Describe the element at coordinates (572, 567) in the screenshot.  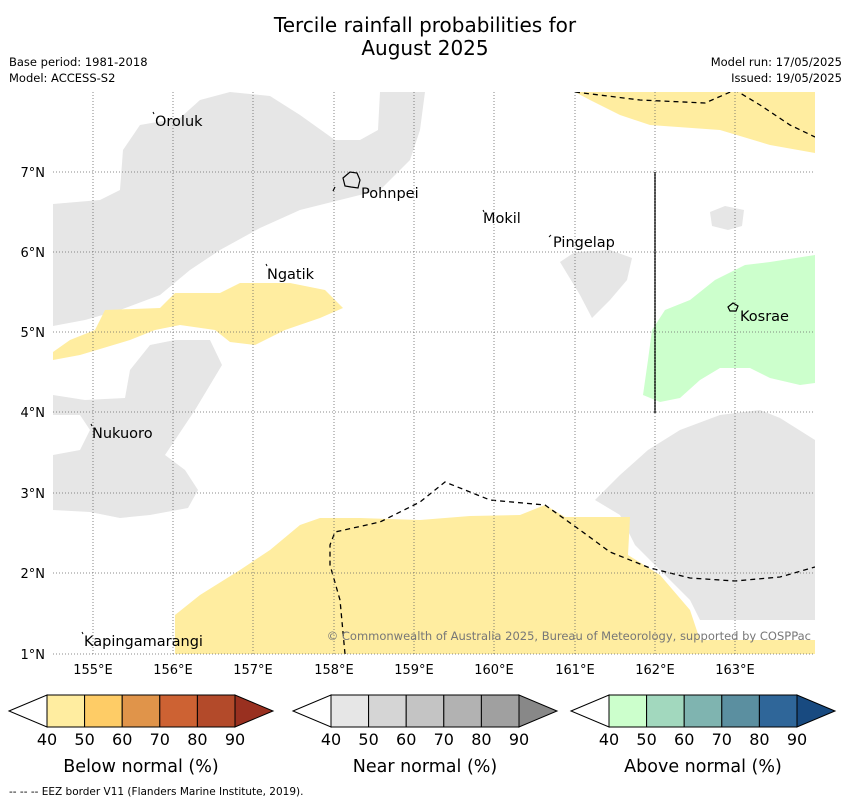
I see `eez-border-south` at that location.